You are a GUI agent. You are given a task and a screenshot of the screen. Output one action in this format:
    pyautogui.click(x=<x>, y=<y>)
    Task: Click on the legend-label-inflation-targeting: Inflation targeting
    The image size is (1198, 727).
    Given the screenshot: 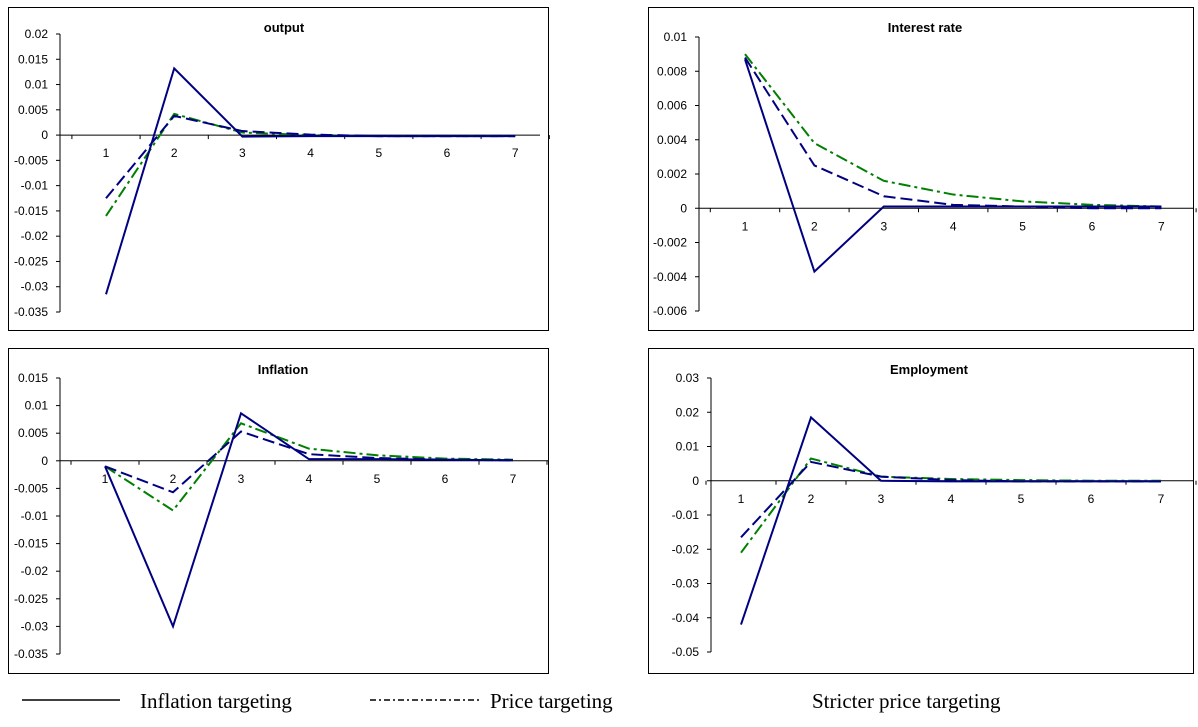 What is the action you would take?
    pyautogui.click(x=216, y=701)
    